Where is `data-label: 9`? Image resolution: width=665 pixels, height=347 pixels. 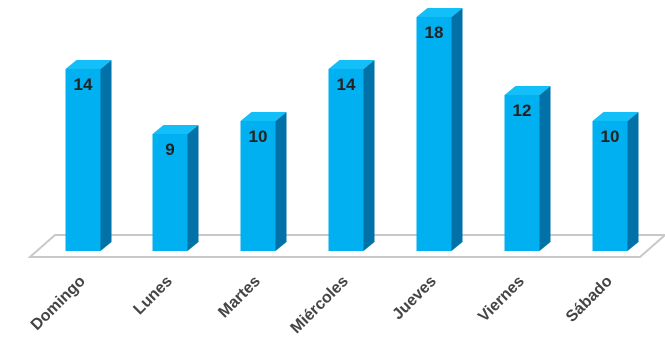 data-label: 9 is located at coordinates (169, 149).